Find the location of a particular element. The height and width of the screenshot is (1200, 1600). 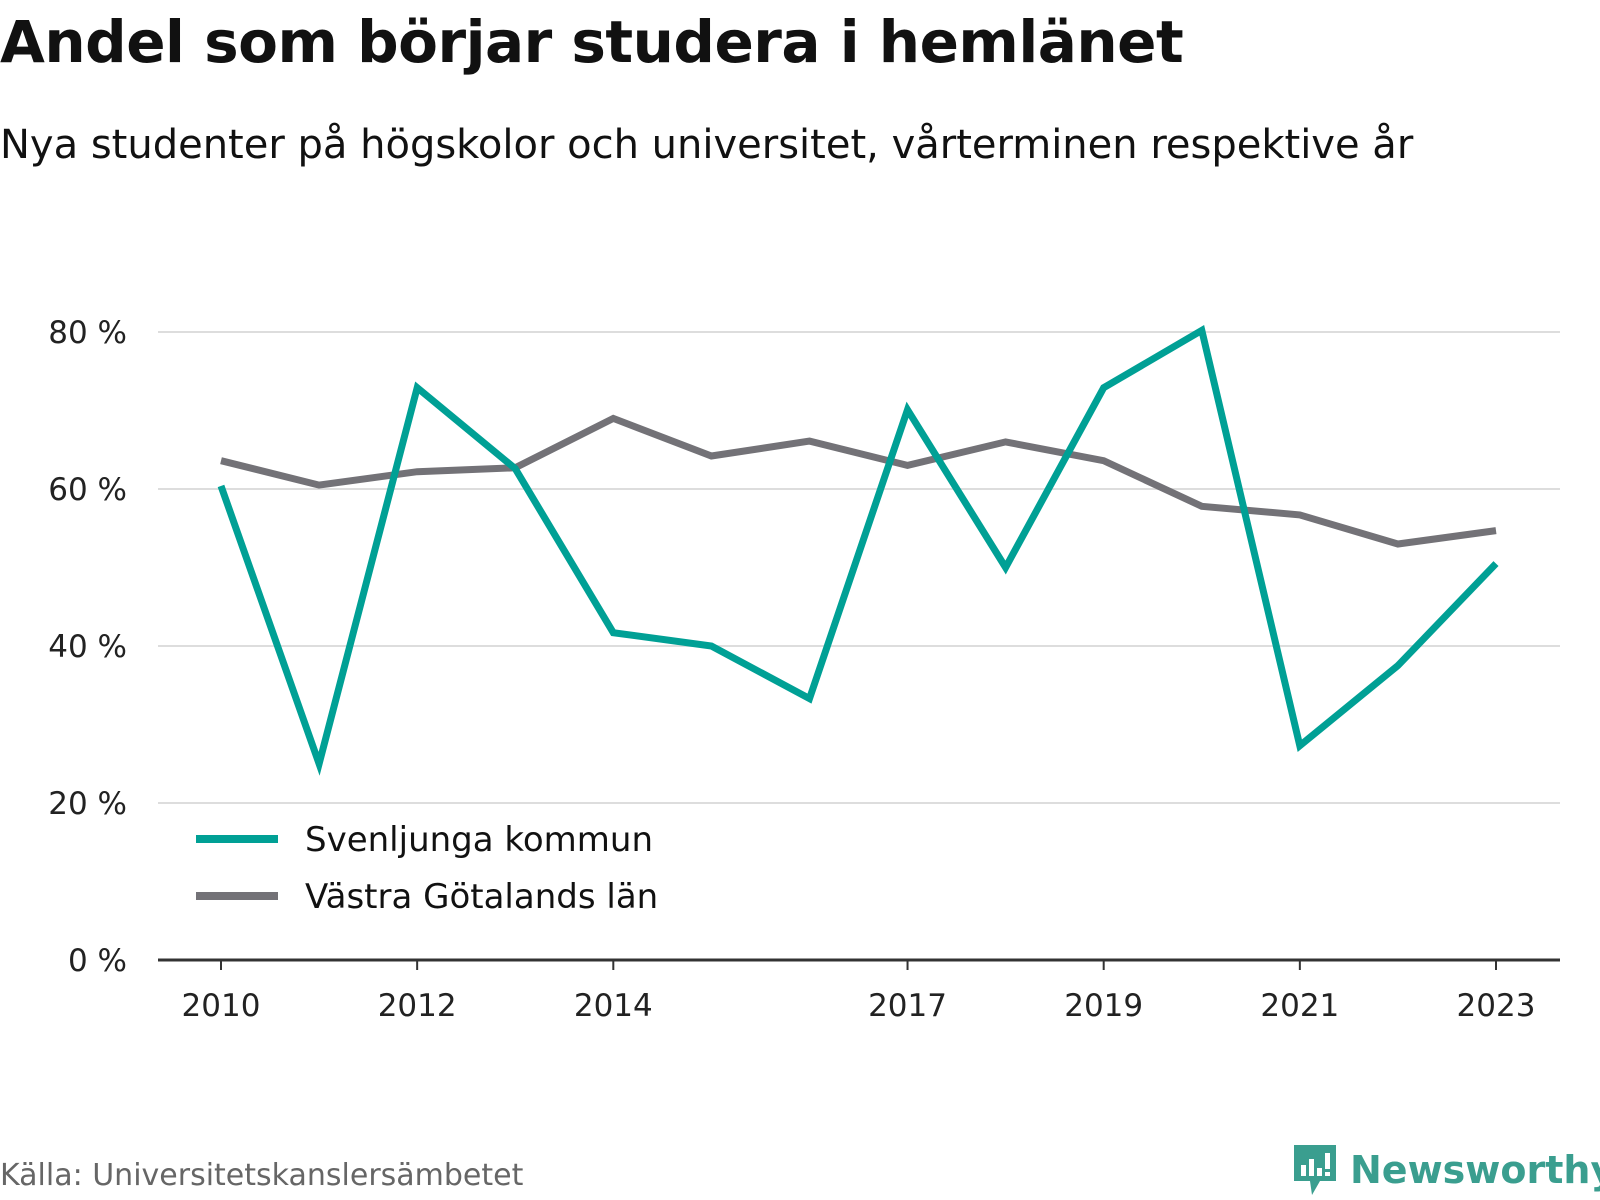

y-tick-label: 60 % is located at coordinates (87, 490).